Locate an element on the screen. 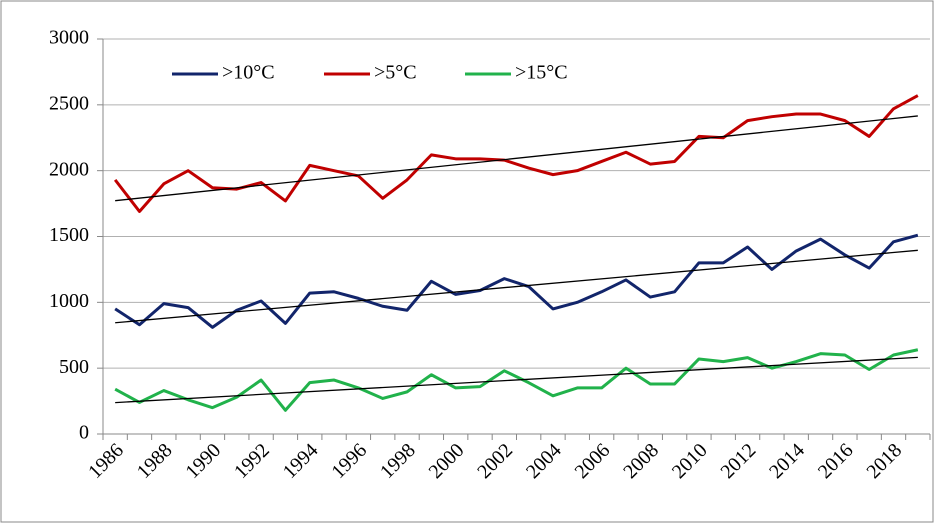  y-tick-label: 3000 is located at coordinates (69, 38).